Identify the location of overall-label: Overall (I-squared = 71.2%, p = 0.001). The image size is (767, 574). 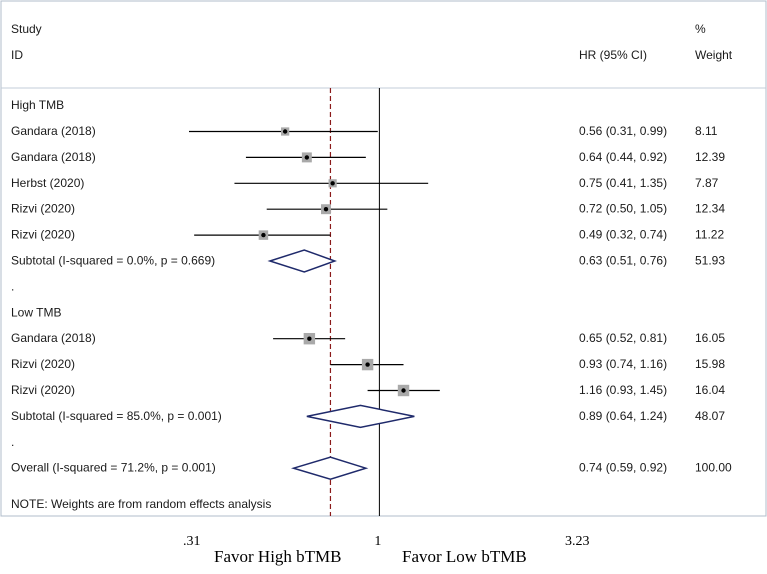
(113, 468).